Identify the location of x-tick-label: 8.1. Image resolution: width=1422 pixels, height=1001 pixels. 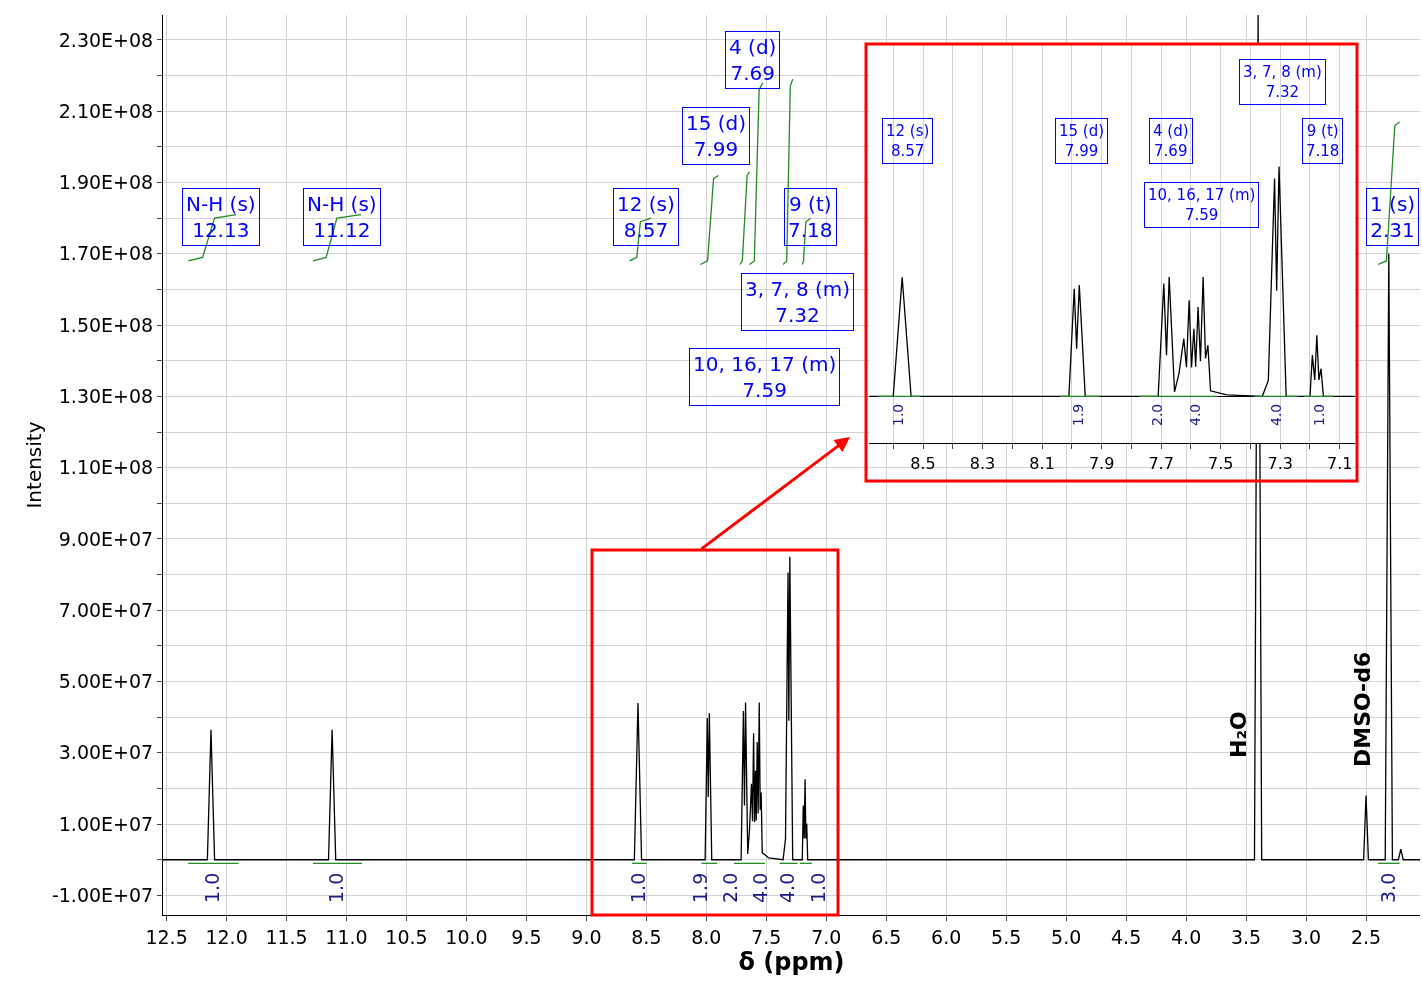
(1042, 463).